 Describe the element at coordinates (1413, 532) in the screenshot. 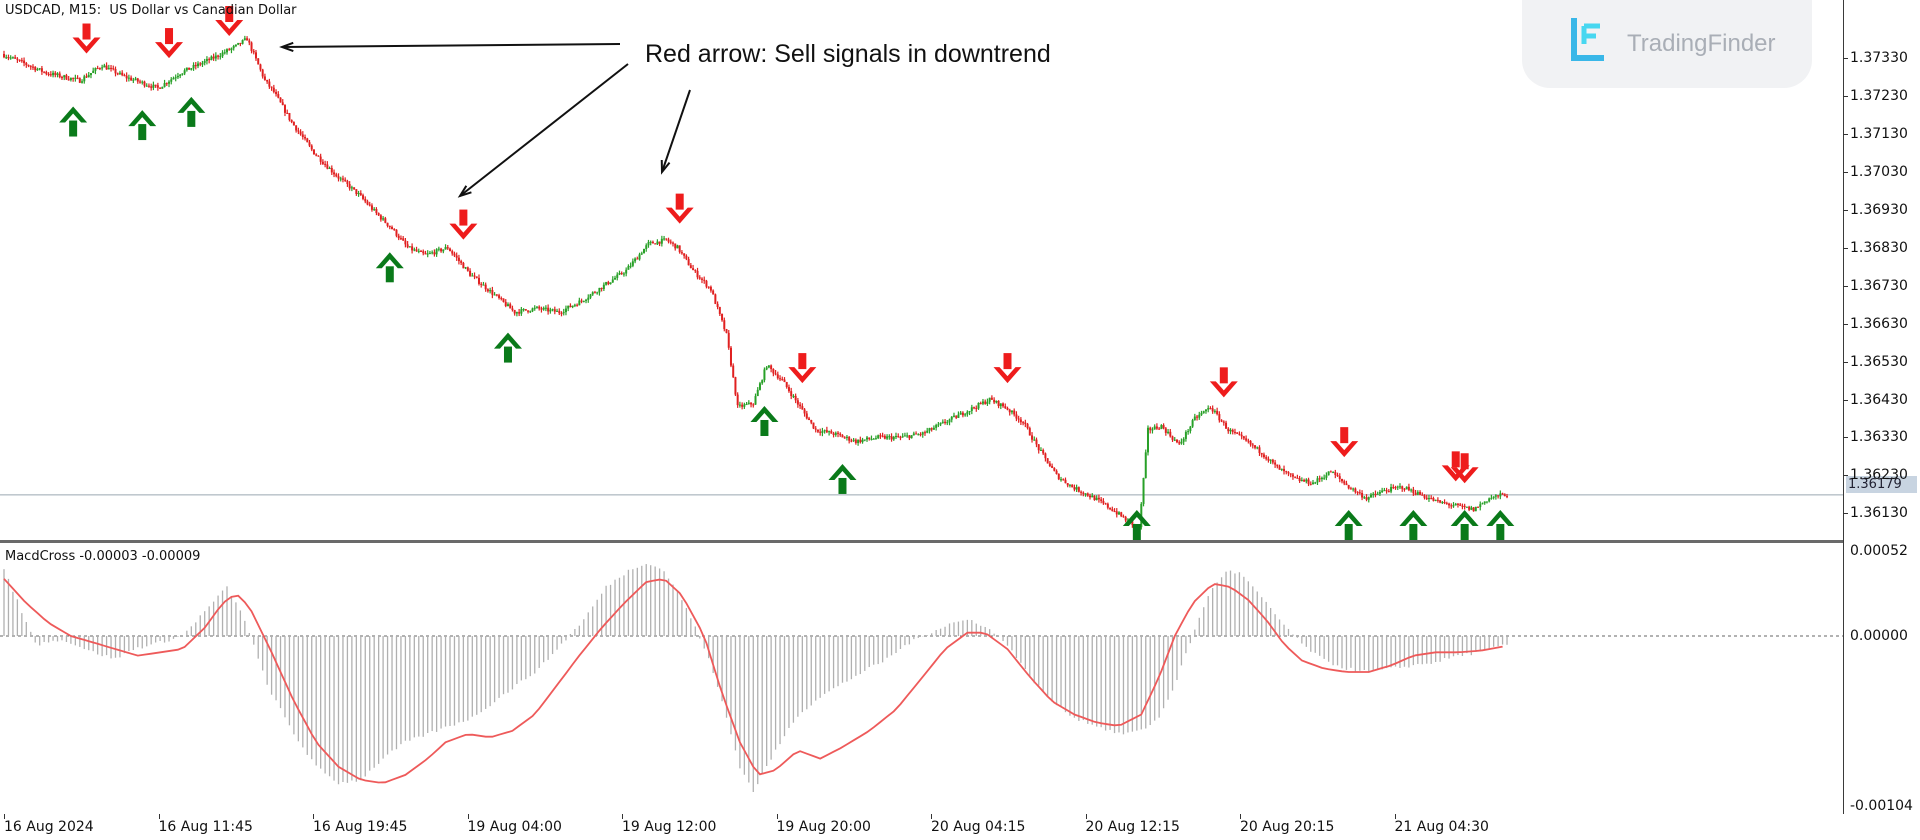

I see `buy-arrow-shaft` at that location.